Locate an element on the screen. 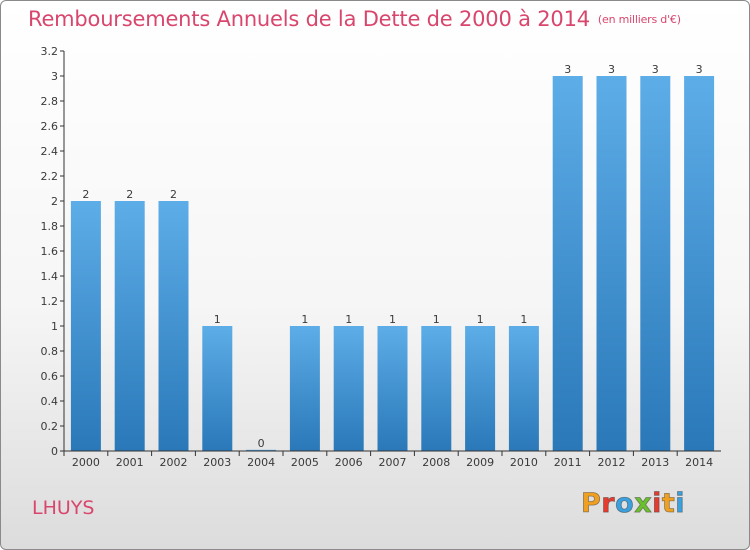 The image size is (750, 550). bar-2006 is located at coordinates (348, 388).